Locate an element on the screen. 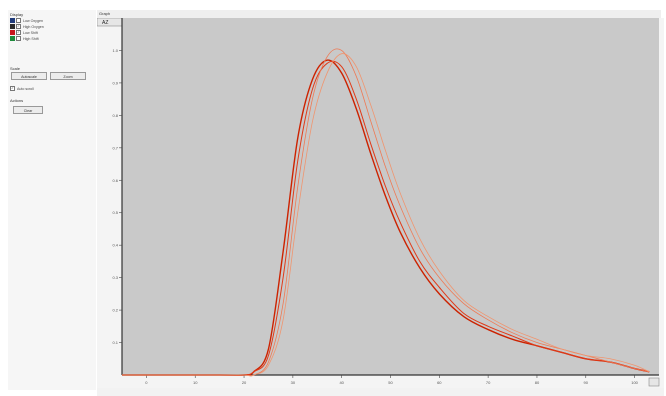 The image size is (666, 396). y-tick-label: 1.0 is located at coordinates (115, 50).